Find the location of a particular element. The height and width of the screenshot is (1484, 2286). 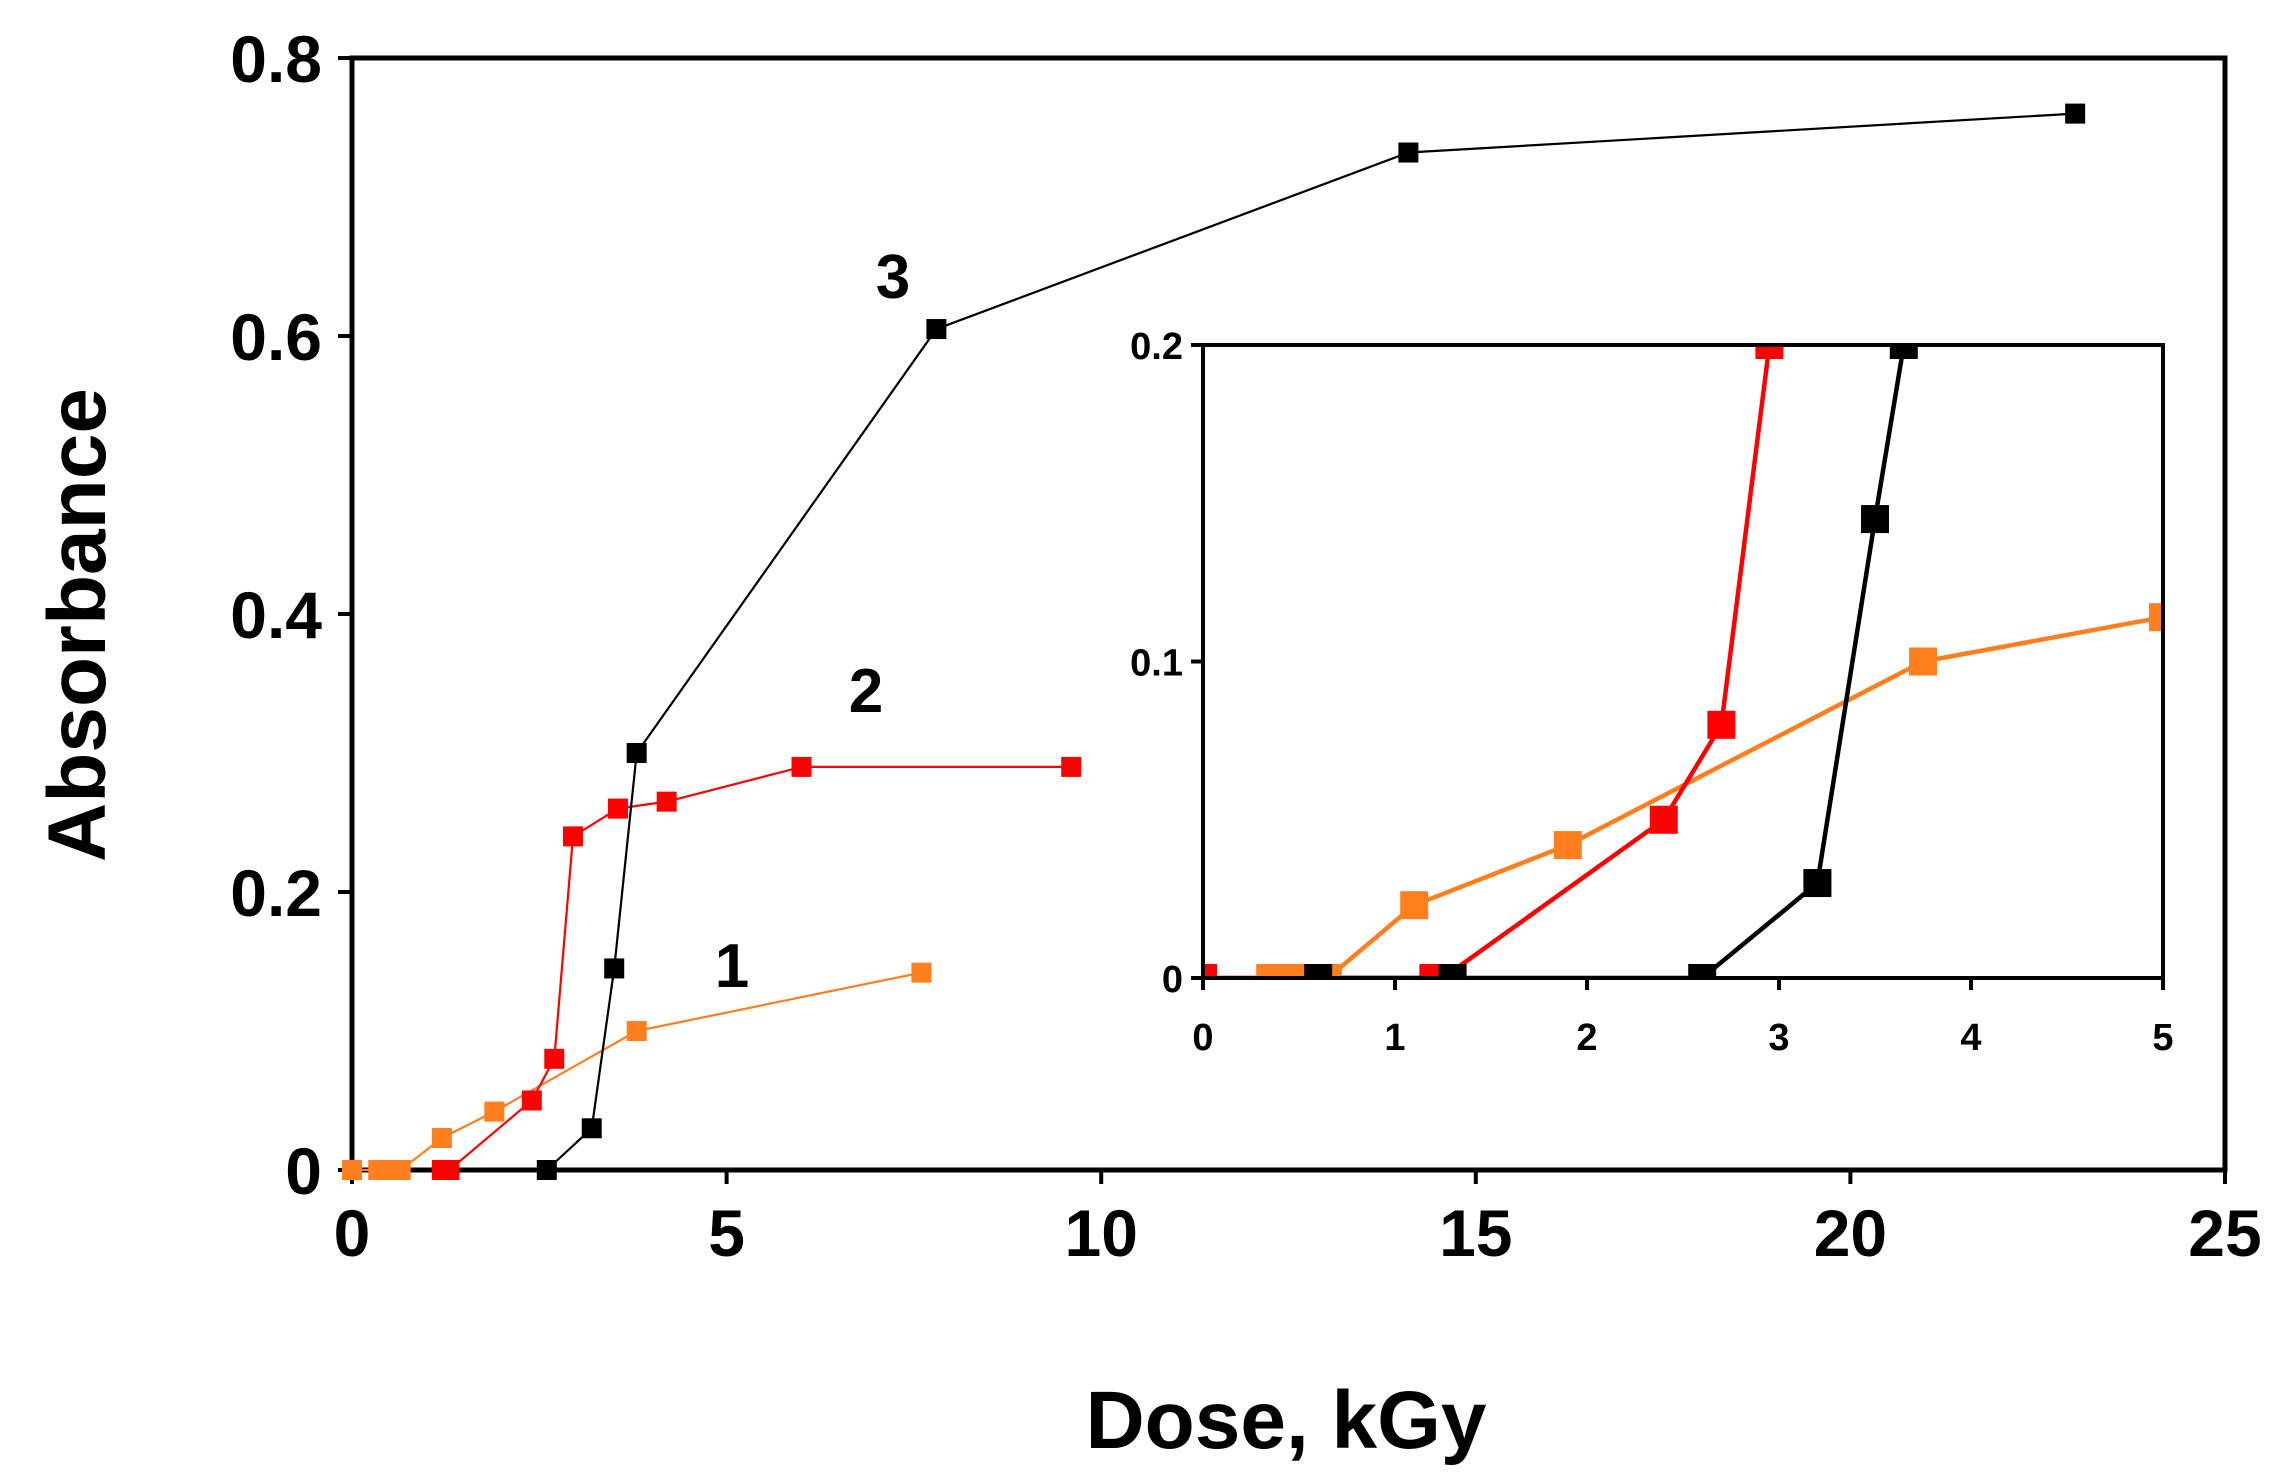

inset-series-2-line is located at coordinates (1487, 661).